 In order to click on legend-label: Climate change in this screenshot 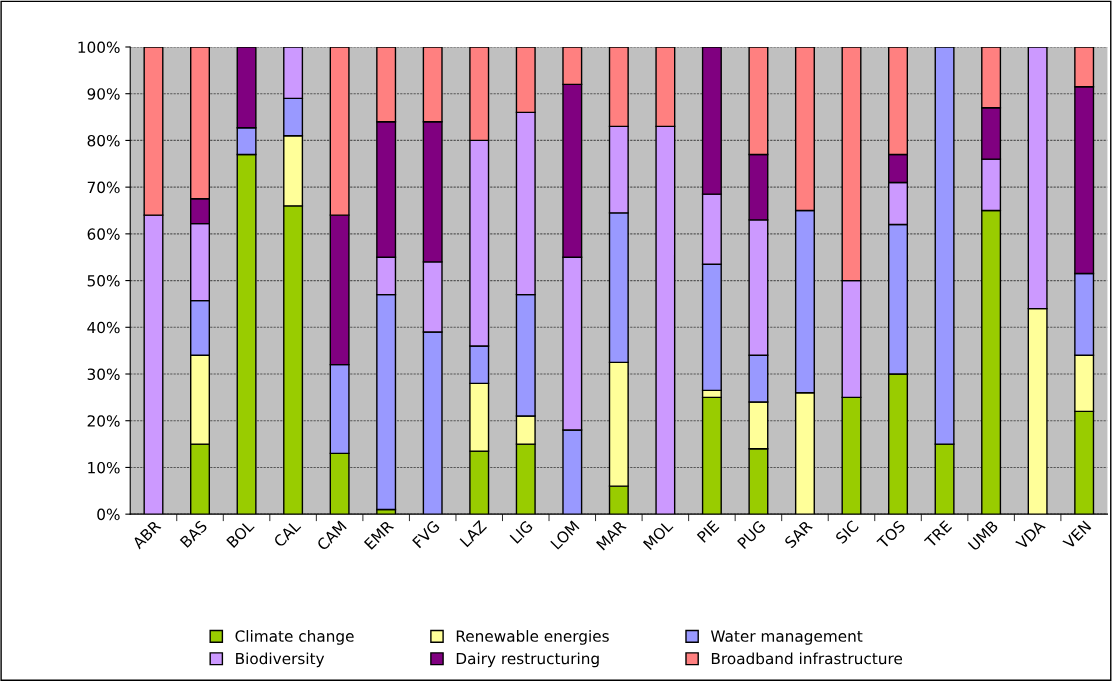, I will do `click(294, 637)`.